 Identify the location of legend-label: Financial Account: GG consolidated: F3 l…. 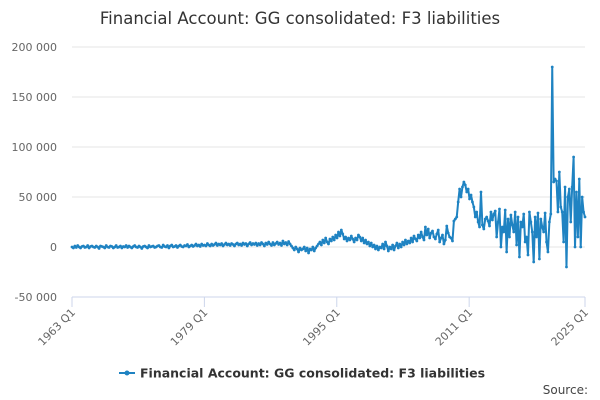
(312, 373).